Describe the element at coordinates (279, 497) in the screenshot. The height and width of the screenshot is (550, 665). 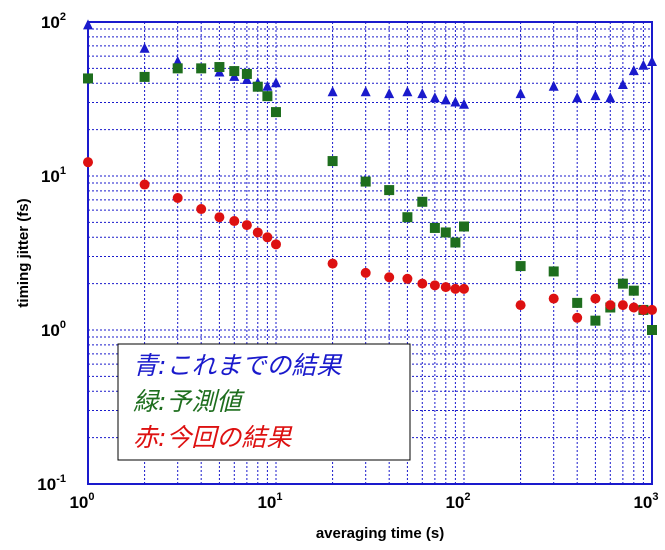
I see `x-tick-exponent: 1` at that location.